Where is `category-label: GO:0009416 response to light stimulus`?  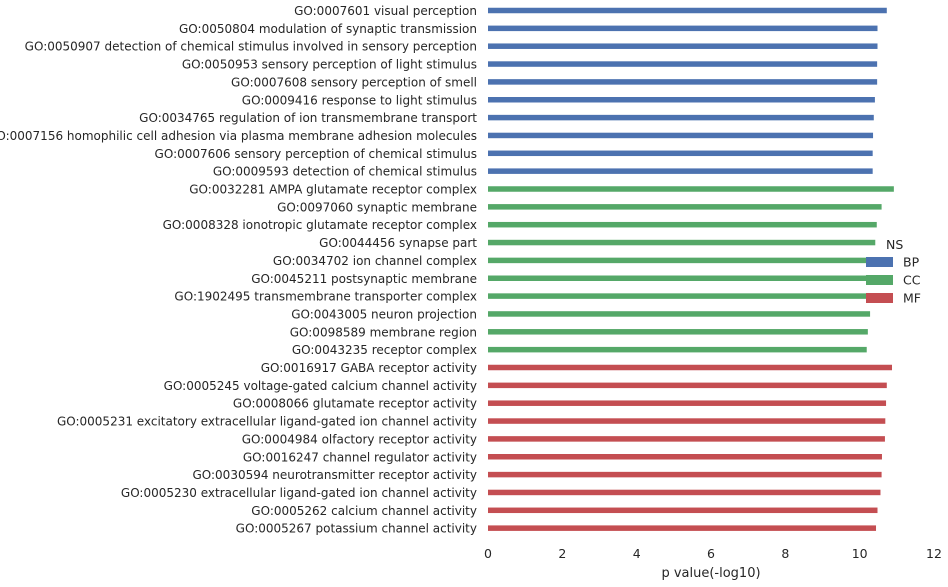 category-label: GO:0009416 response to light stimulus is located at coordinates (359, 100).